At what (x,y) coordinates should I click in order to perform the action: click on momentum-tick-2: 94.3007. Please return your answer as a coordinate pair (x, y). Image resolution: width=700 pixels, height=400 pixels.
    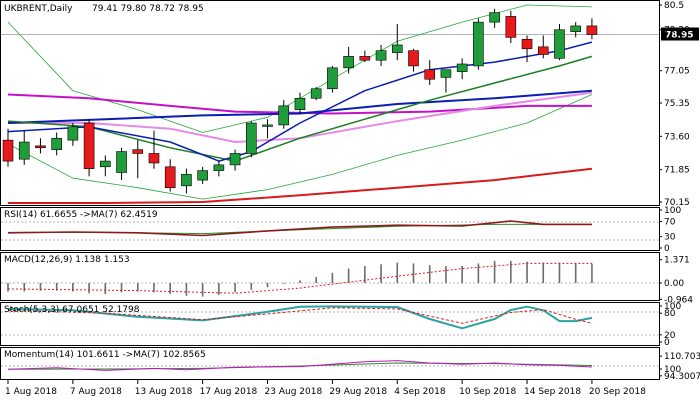
    Looking at the image, I should click on (682, 377).